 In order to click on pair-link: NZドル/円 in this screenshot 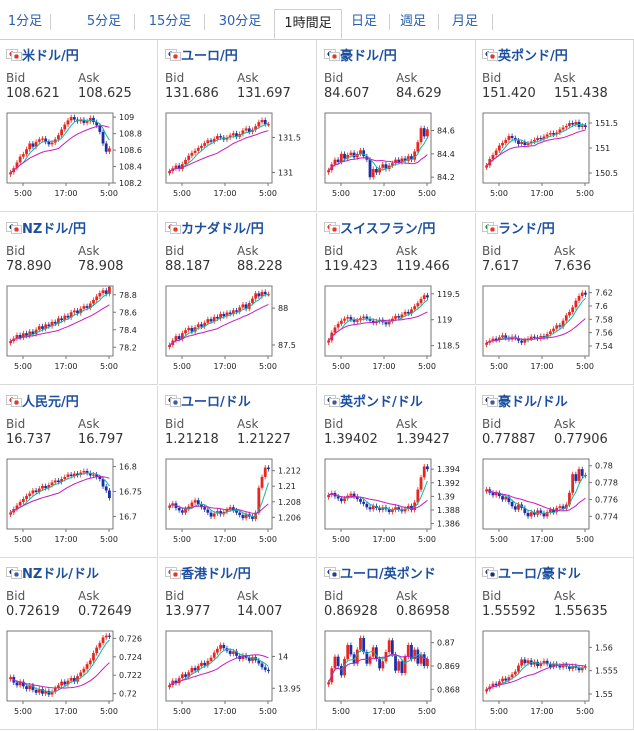, I will do `click(46, 227)`.